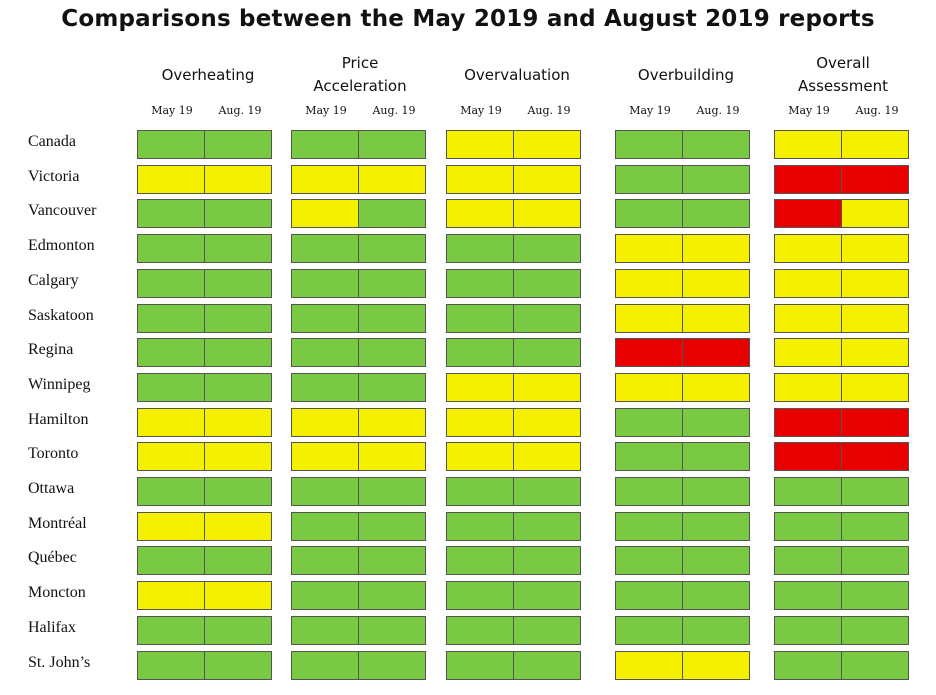  What do you see at coordinates (61, 315) in the screenshot?
I see `row-label: Saskatoon` at bounding box center [61, 315].